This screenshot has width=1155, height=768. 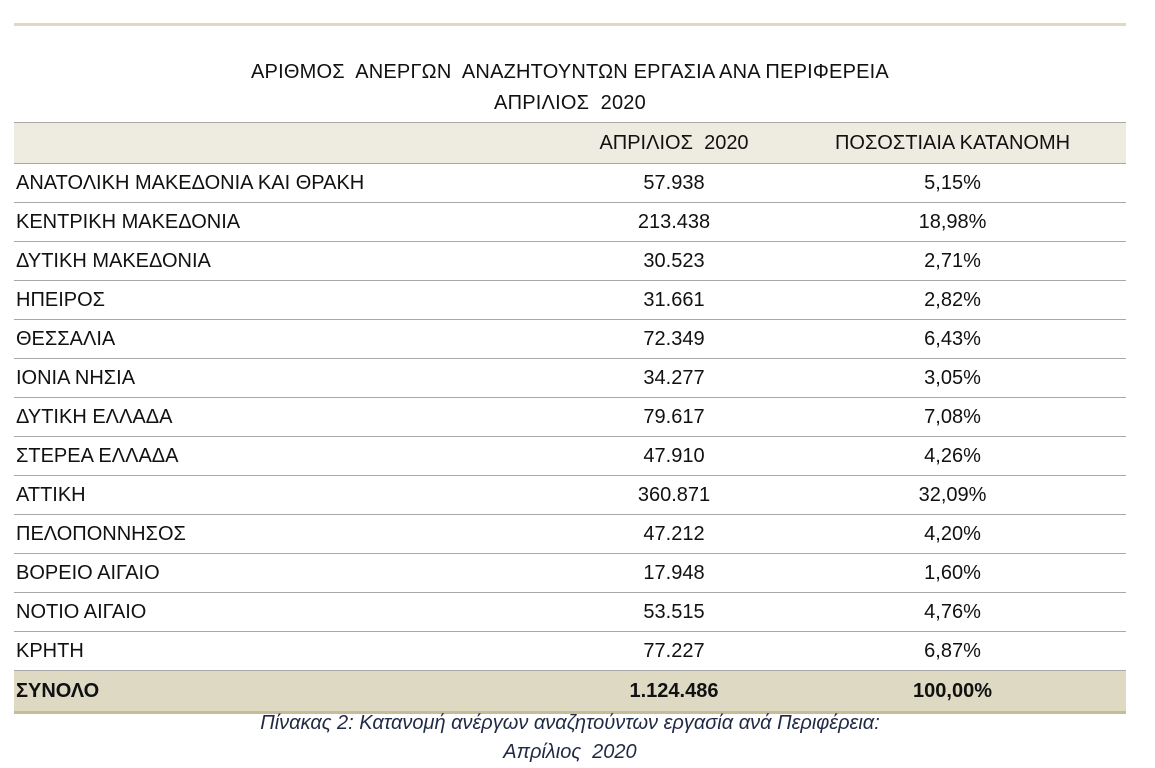 I want to click on header-row: ΑΠΡΙΛΙΟΣ 2020 ΠΟΣΟΣΤΙΑΙΑ ΚΑΤΑΝΟΜΗ, so click(x=570, y=143).